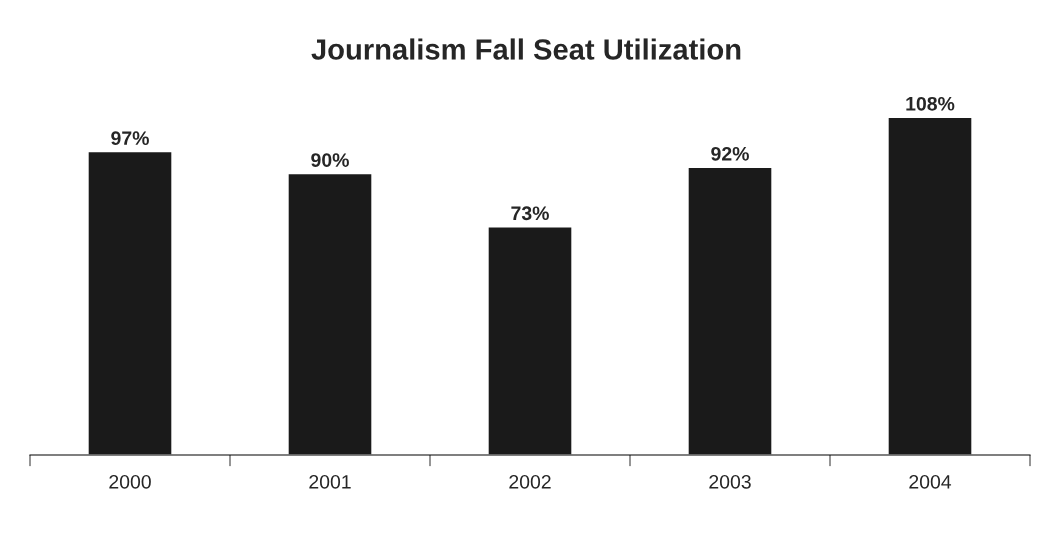 The height and width of the screenshot is (543, 1053). I want to click on data-label: 97%, so click(130, 138).